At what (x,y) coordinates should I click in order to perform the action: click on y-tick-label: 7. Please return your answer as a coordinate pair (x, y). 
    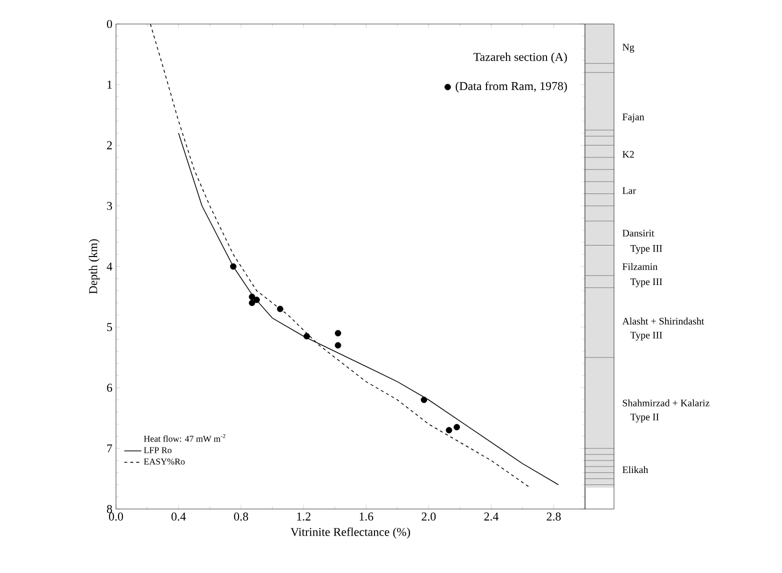
    Looking at the image, I should click on (109, 448).